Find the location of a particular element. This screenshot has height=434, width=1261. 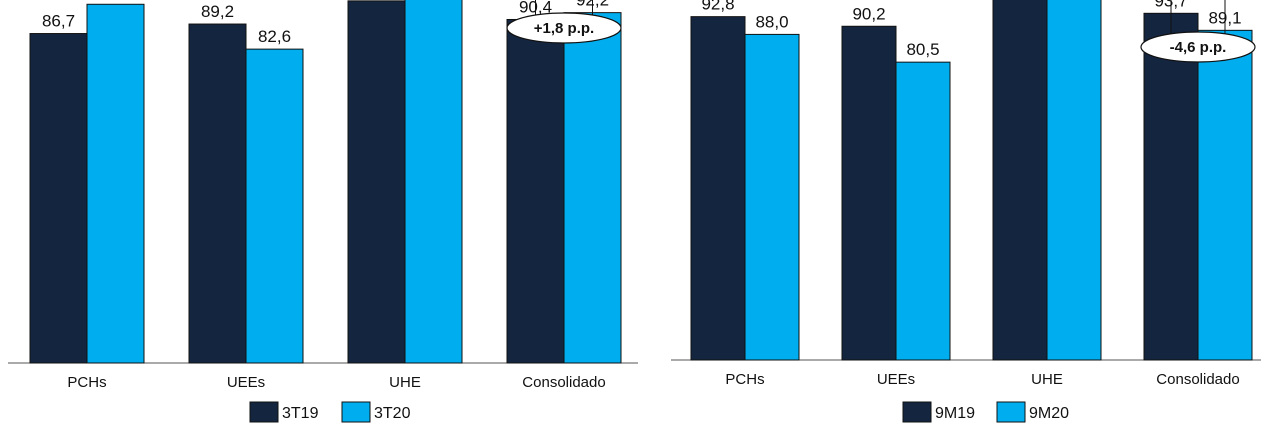

legend-label-9m20: 9M20 is located at coordinates (1049, 413).